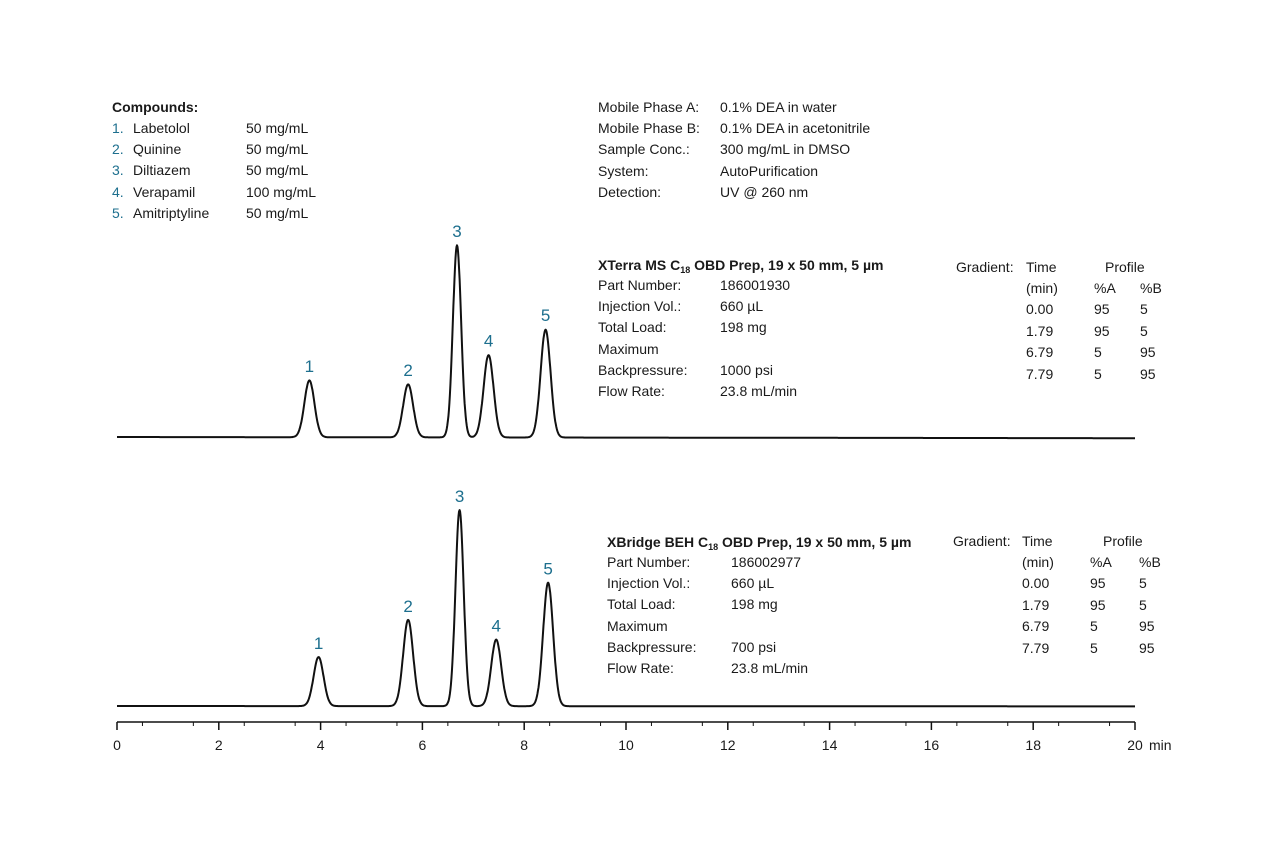  I want to click on gradient-time-header: Time, so click(1041, 267).